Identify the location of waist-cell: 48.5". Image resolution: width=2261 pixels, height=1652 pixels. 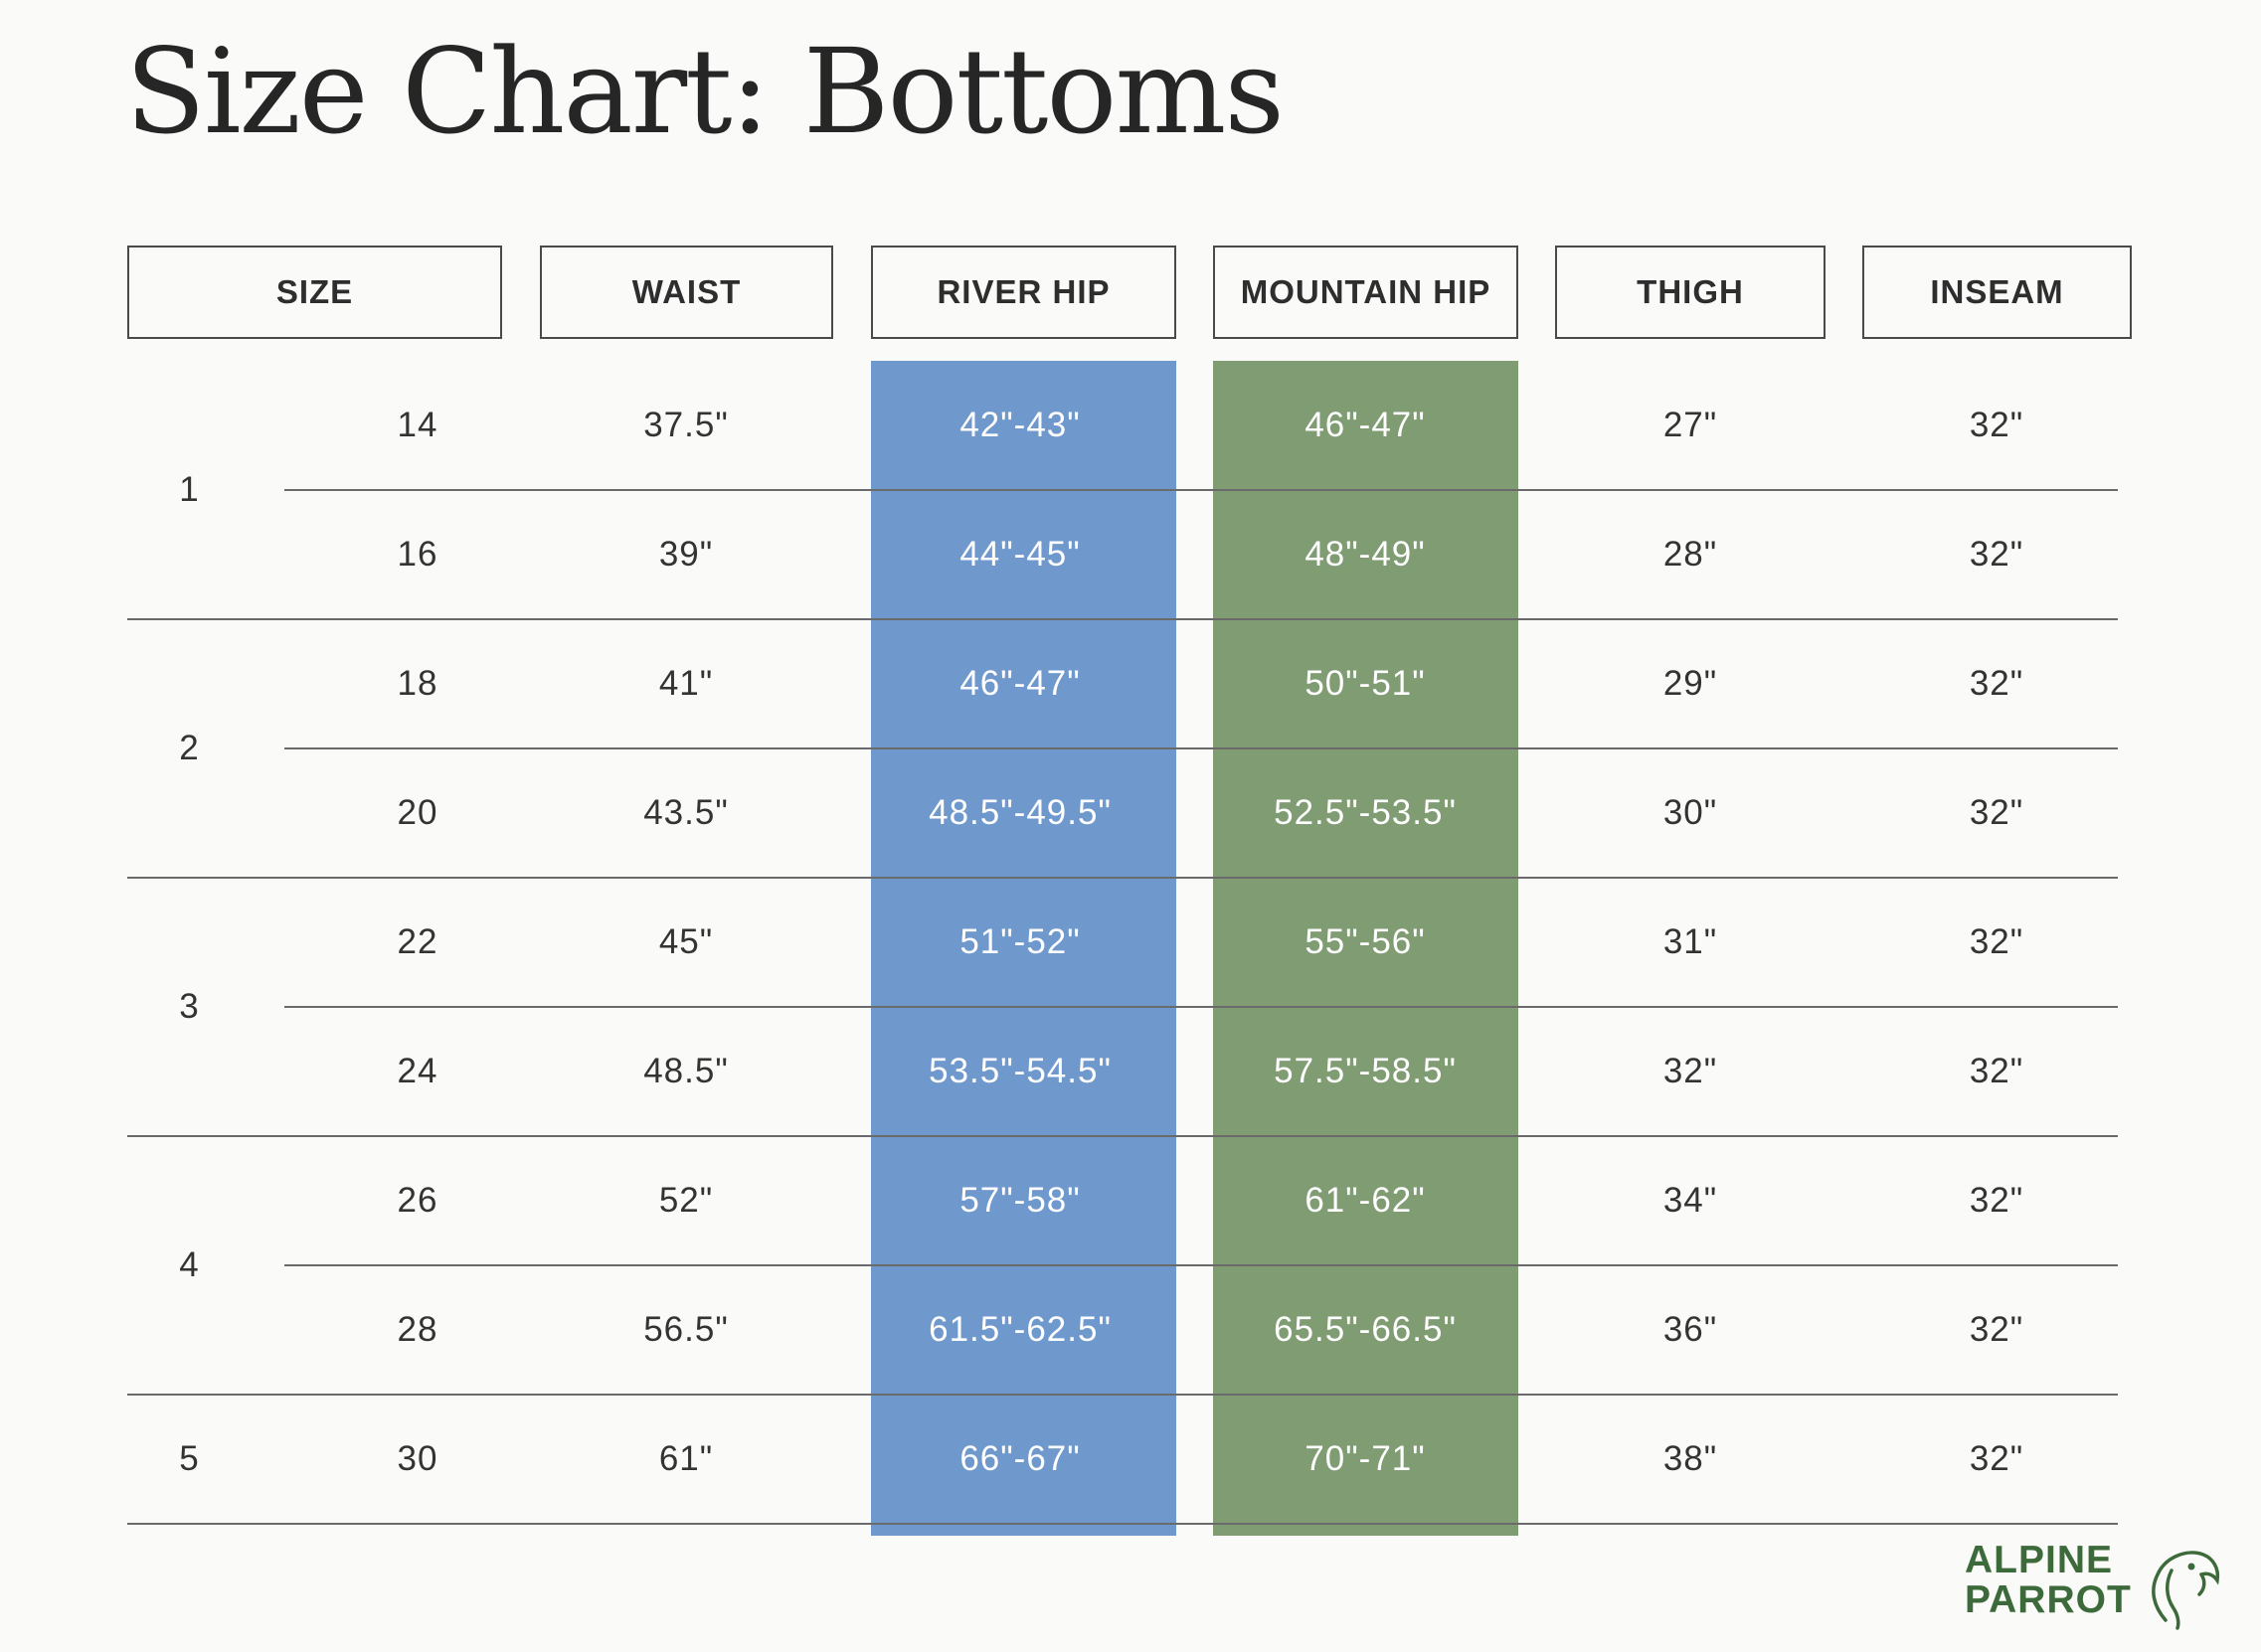
(686, 1071).